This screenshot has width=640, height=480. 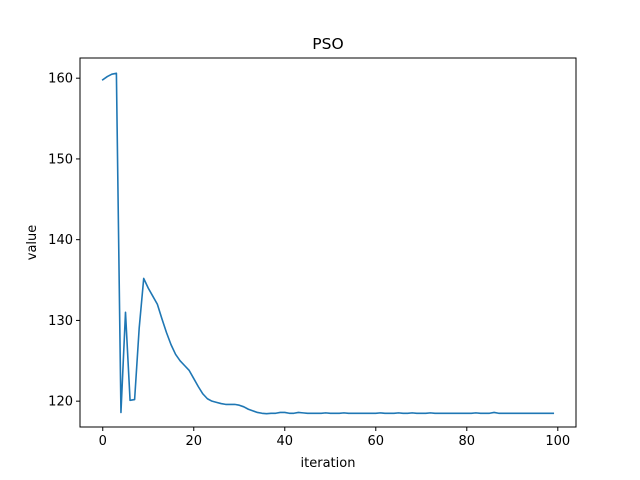 I want to click on y-tick-label: 140, so click(x=60, y=240).